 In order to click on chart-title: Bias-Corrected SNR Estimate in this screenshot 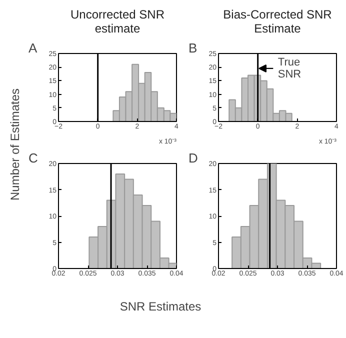, I will do `click(277, 22)`.